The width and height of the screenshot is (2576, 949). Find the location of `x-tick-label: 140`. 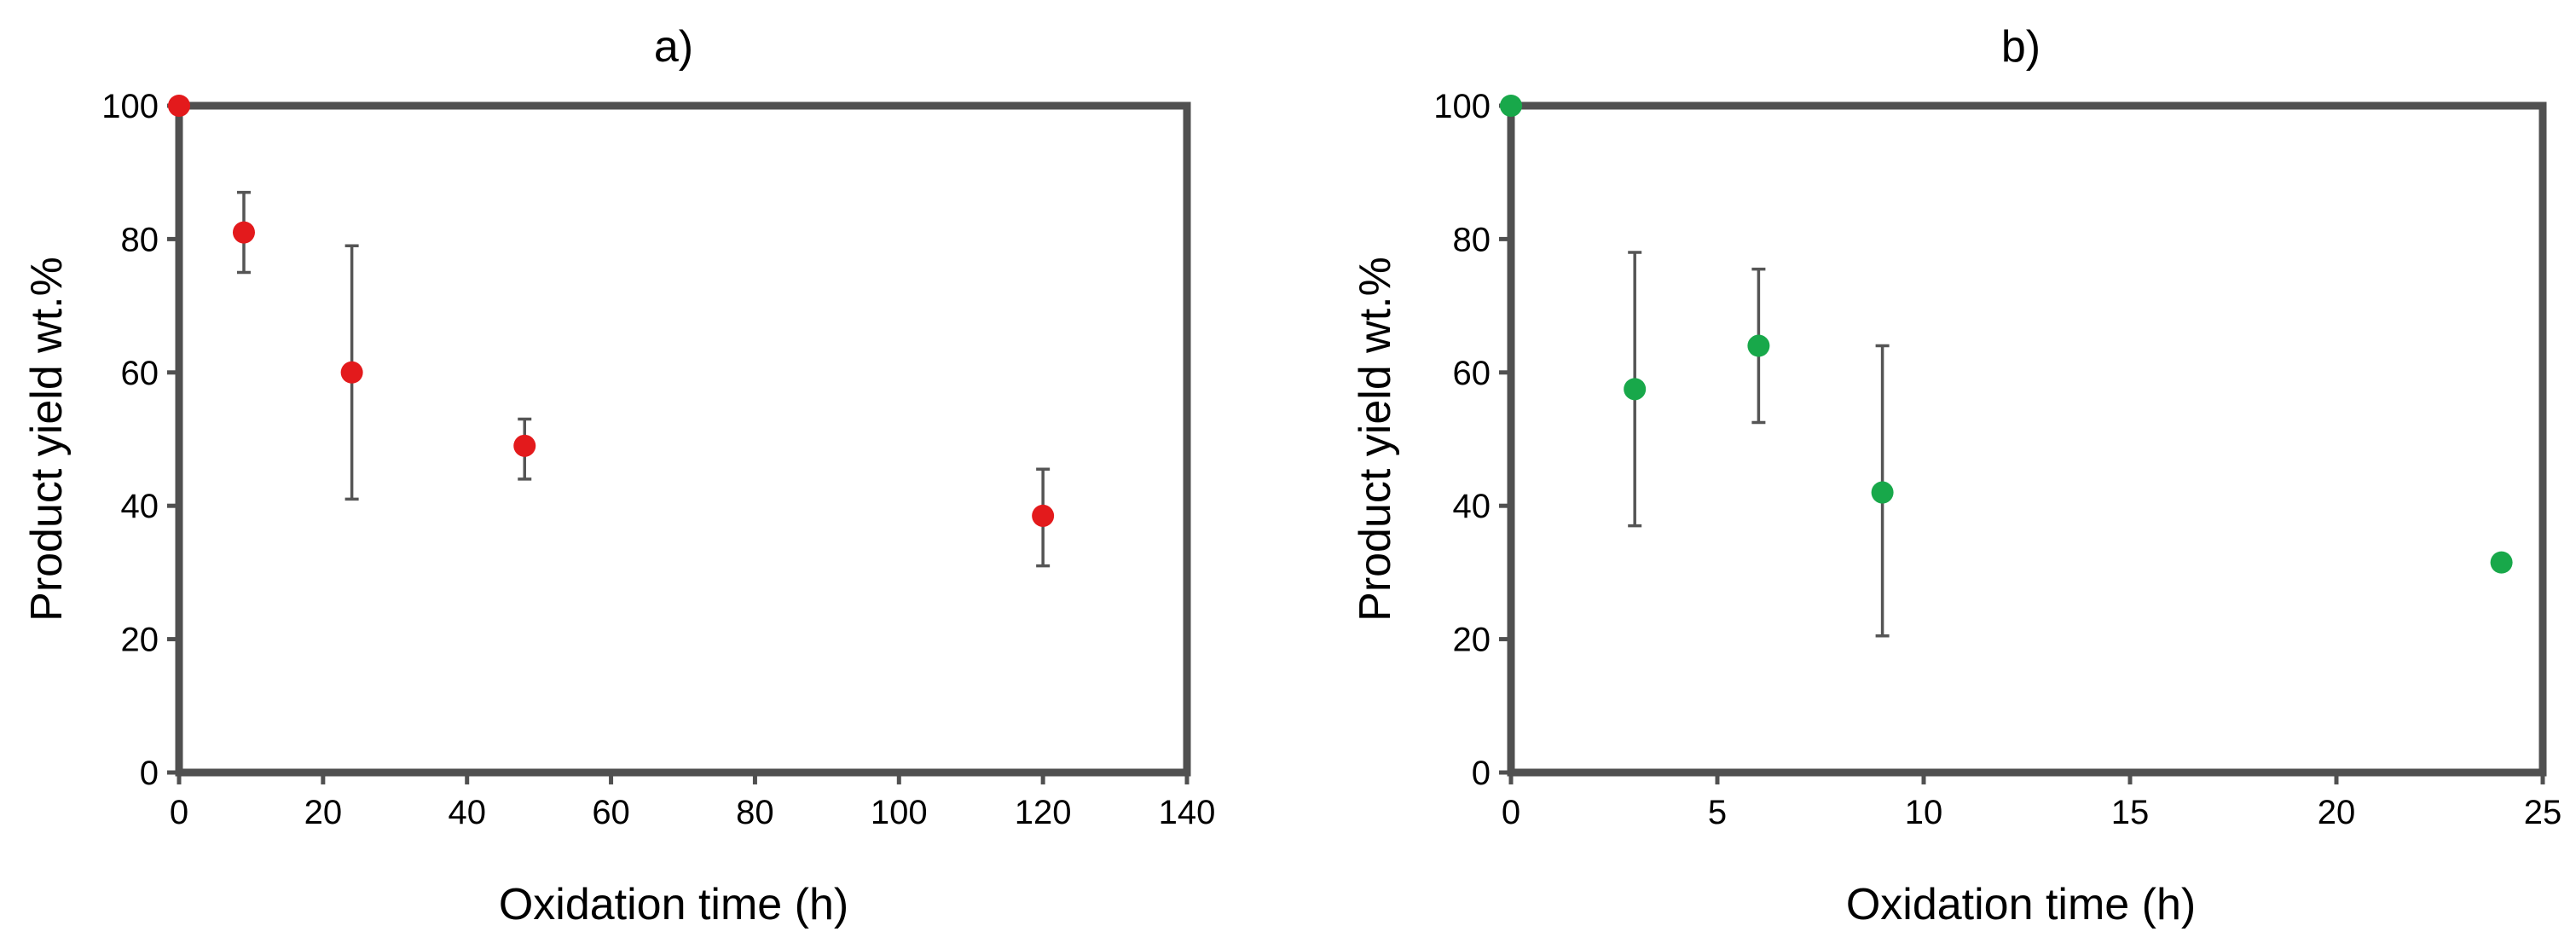

x-tick-label: 140 is located at coordinates (1187, 812).